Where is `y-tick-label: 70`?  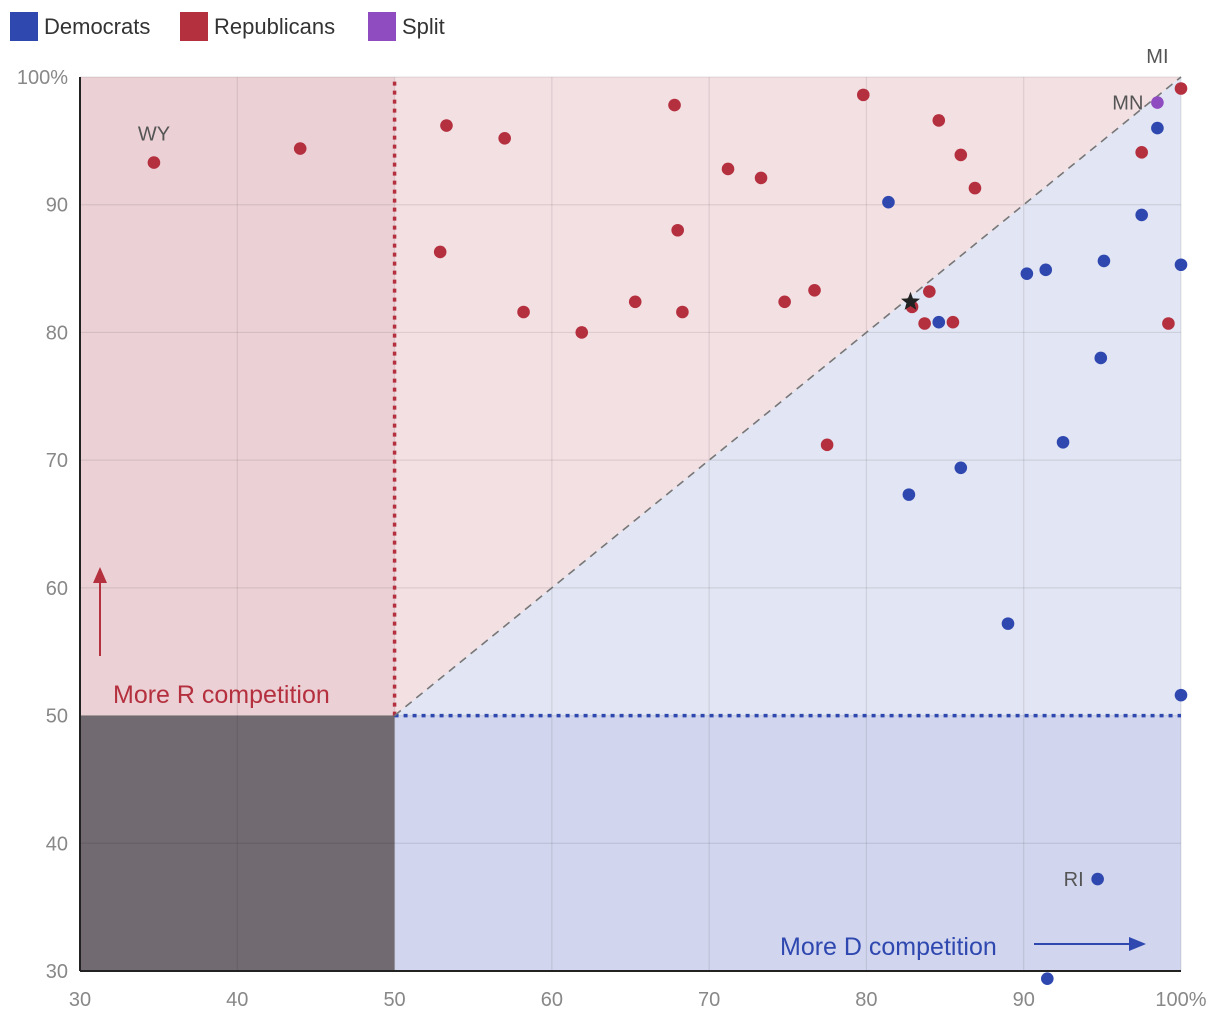
y-tick-label: 70 is located at coordinates (57, 461).